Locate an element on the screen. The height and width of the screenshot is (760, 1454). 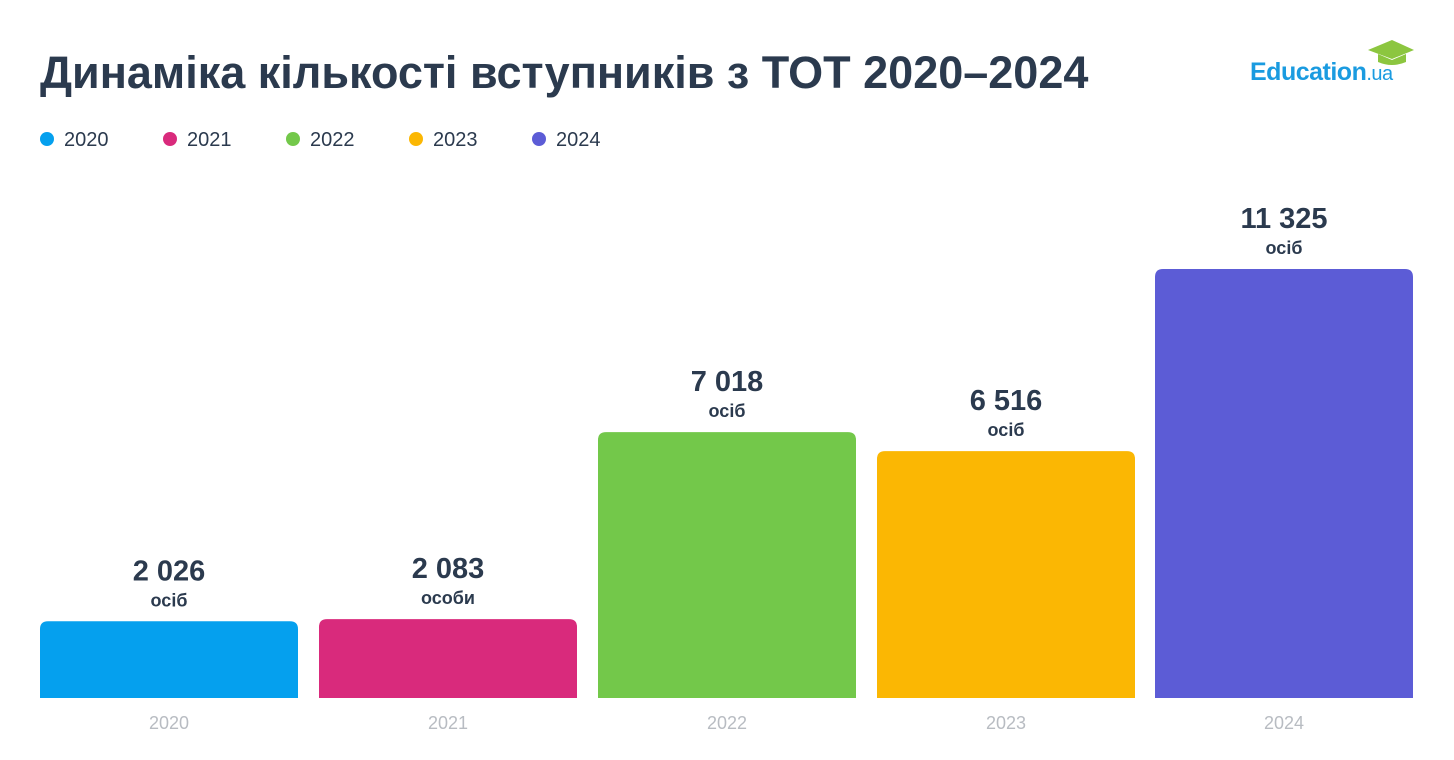
logo: Education.ua is located at coordinates (1332, 63).